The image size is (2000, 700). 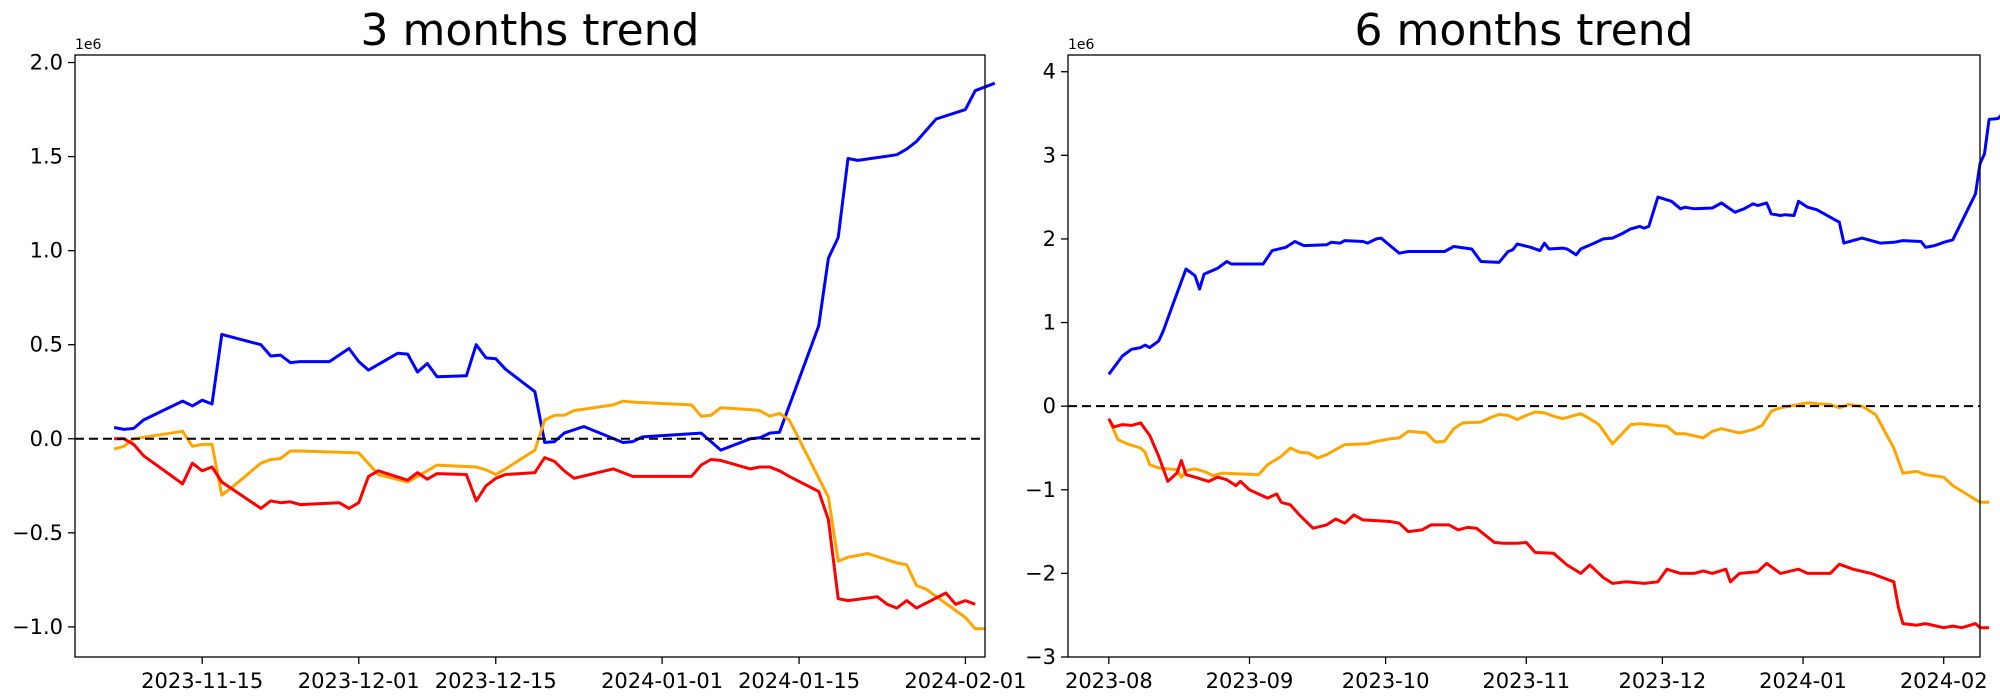 What do you see at coordinates (359, 681) in the screenshot?
I see `x-tick-label: 2023-12-01` at bounding box center [359, 681].